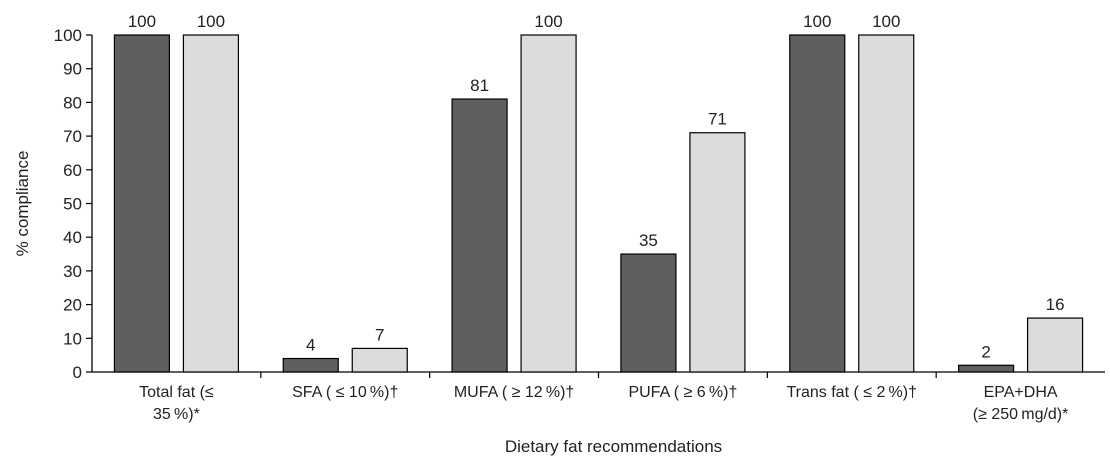  I want to click on y-tick-label: 80, so click(72, 102).